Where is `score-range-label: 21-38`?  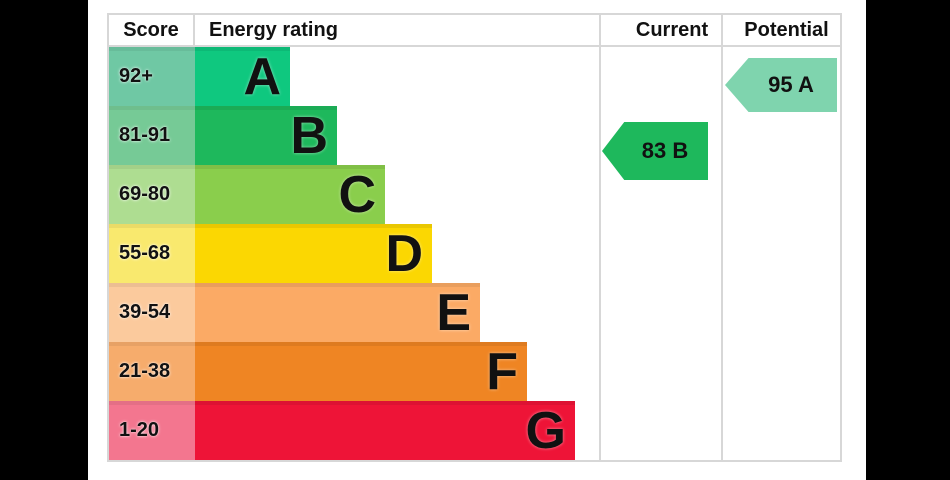 score-range-label: 21-38 is located at coordinates (145, 371).